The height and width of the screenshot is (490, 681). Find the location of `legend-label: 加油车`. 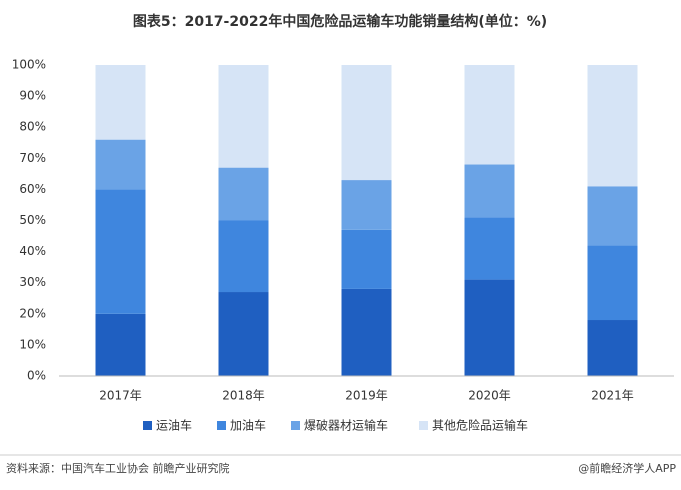

legend-label: 加油车 is located at coordinates (248, 425).